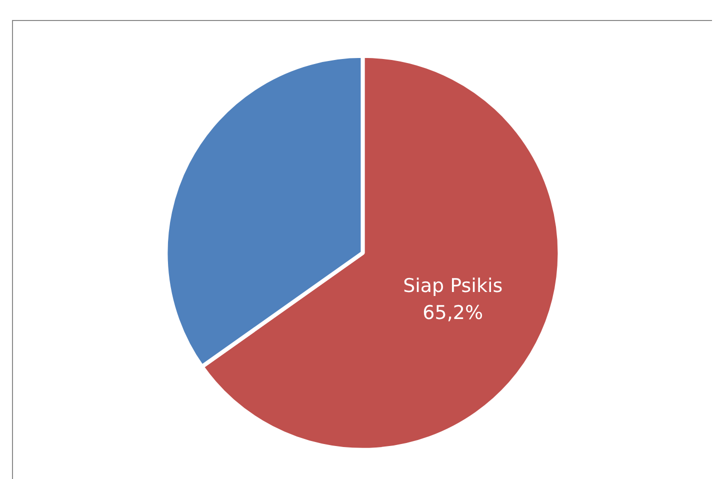  Describe the element at coordinates (453, 313) in the screenshot. I see `data-label: 65,2%` at that location.